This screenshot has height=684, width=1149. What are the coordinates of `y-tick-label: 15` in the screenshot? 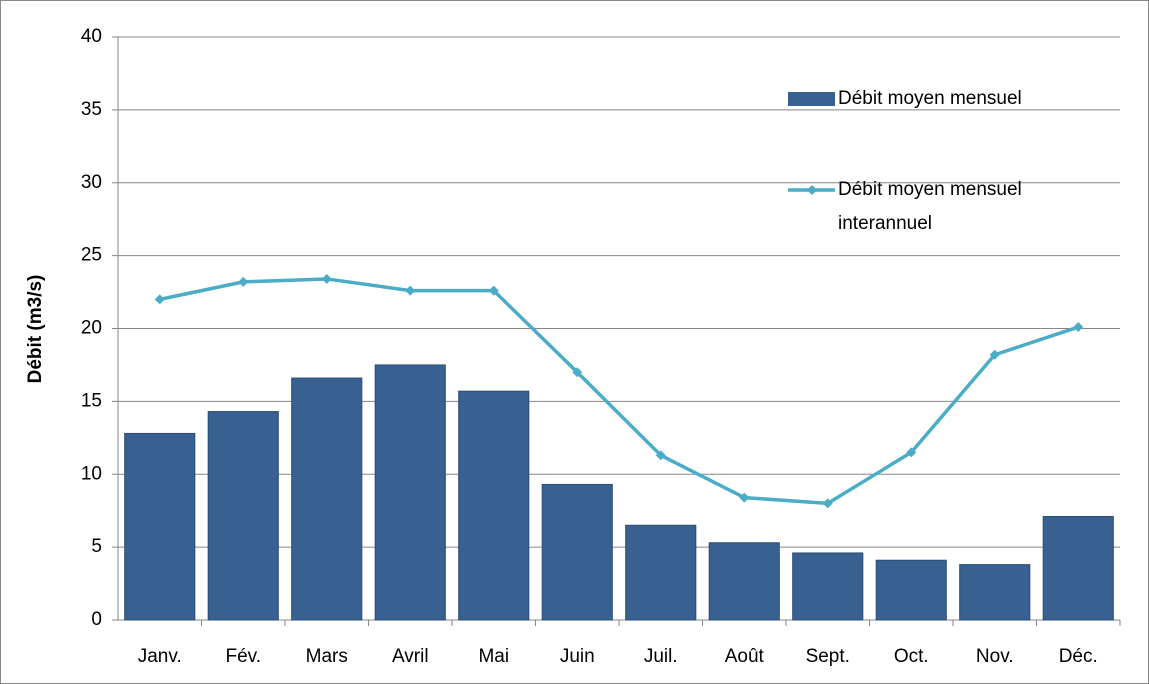 It's located at (91, 400).